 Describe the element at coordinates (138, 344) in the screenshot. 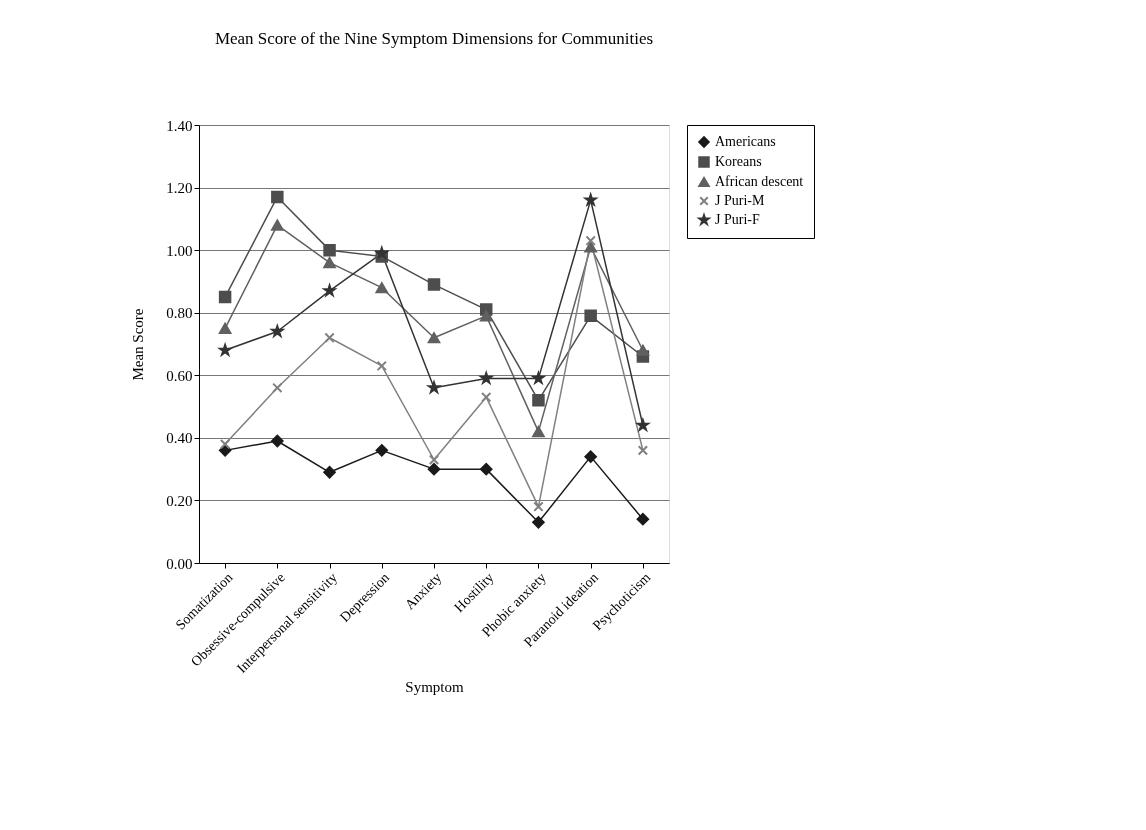

I see `y-axis-title: Mean Score` at that location.